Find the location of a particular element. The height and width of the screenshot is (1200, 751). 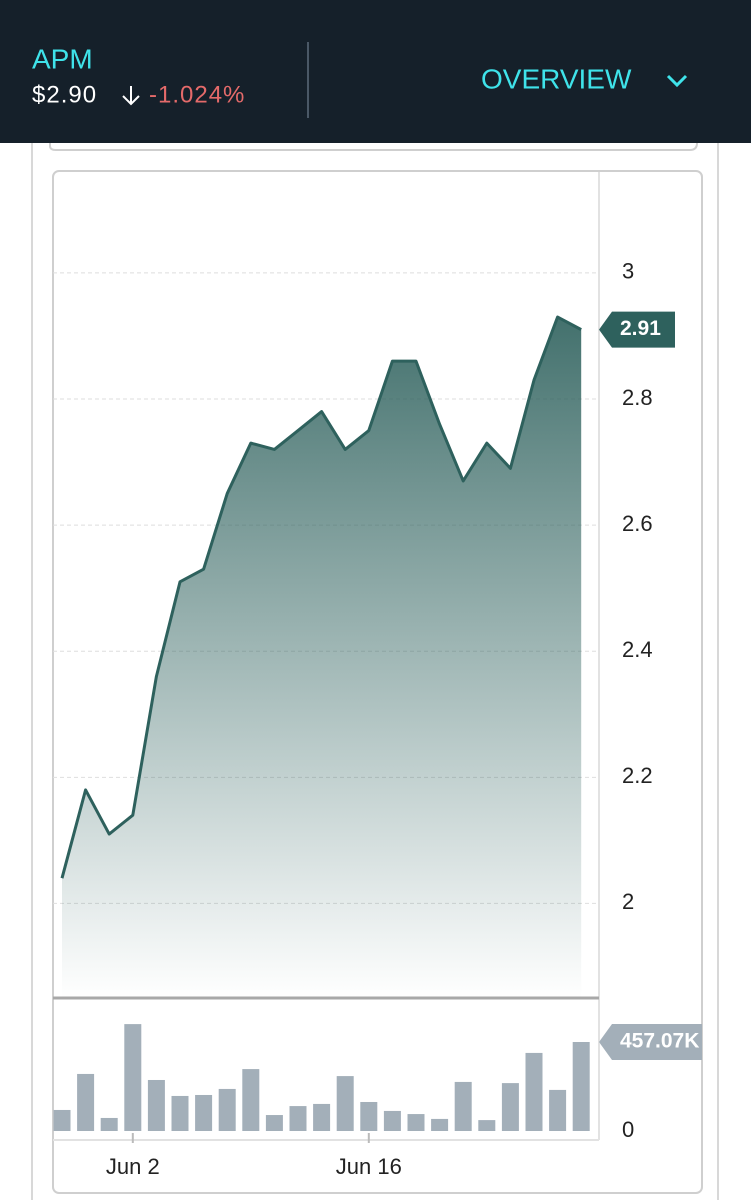

overview-menu: OVERVIEW is located at coordinates (584, 78).